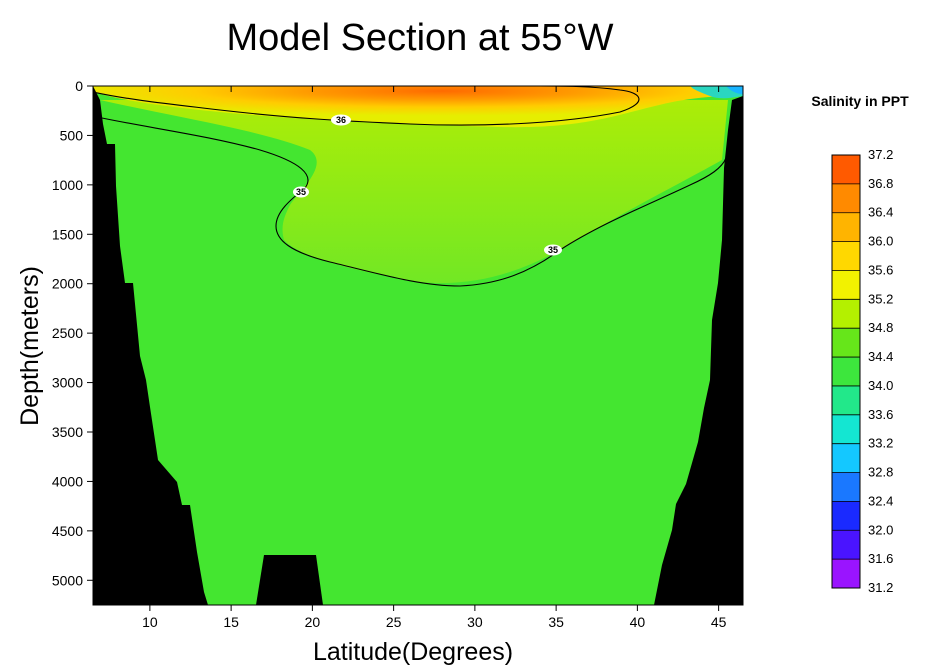 The height and width of the screenshot is (671, 926). Describe the element at coordinates (880, 356) in the screenshot. I see `colorbar-label: 34.4` at that location.